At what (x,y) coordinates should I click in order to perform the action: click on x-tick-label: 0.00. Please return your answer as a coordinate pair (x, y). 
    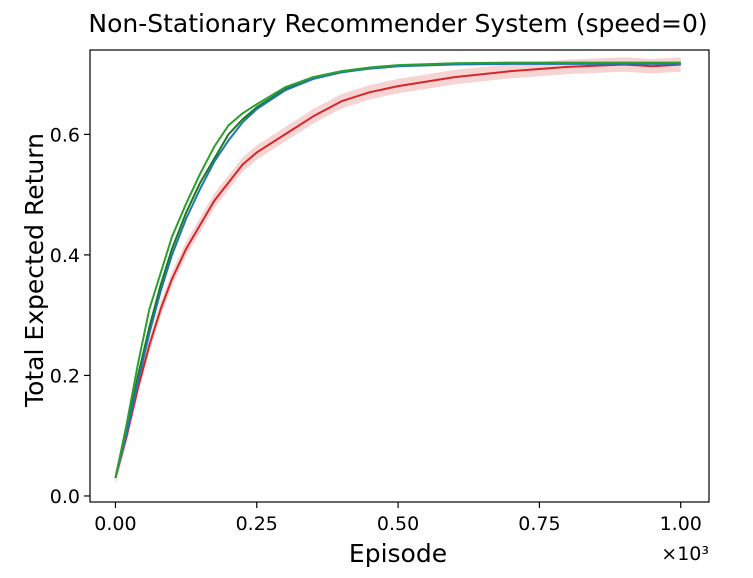
    Looking at the image, I should click on (115, 524).